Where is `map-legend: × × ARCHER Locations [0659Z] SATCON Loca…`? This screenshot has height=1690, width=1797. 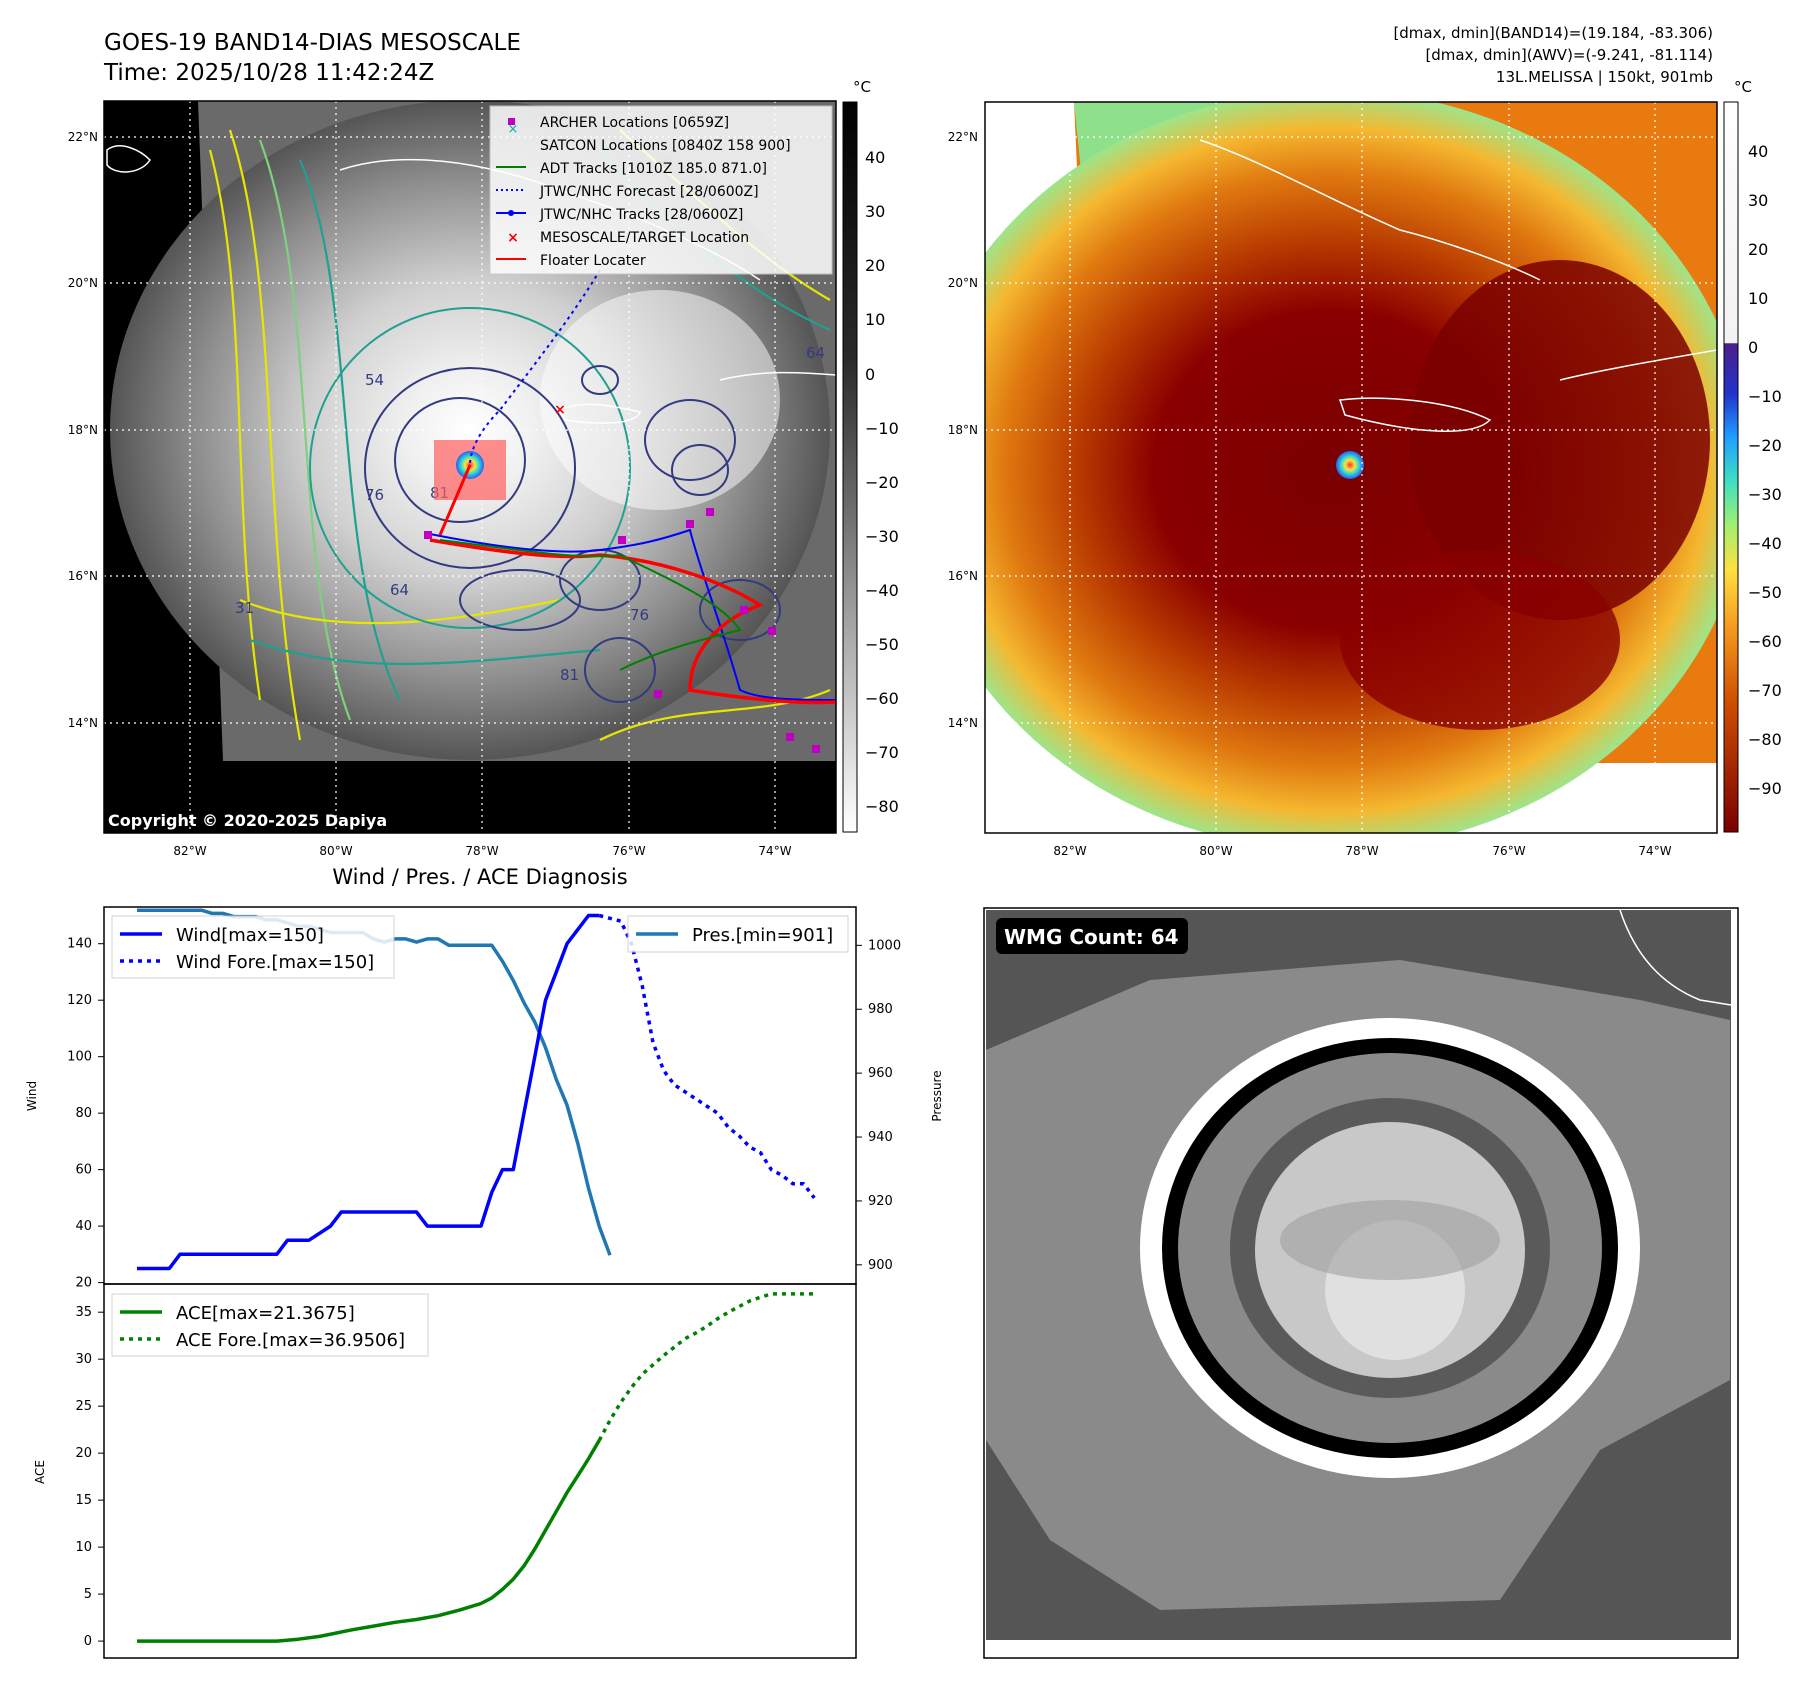 map-legend: × × ARCHER Locations [0659Z] SATCON Loca… is located at coordinates (661, 190).